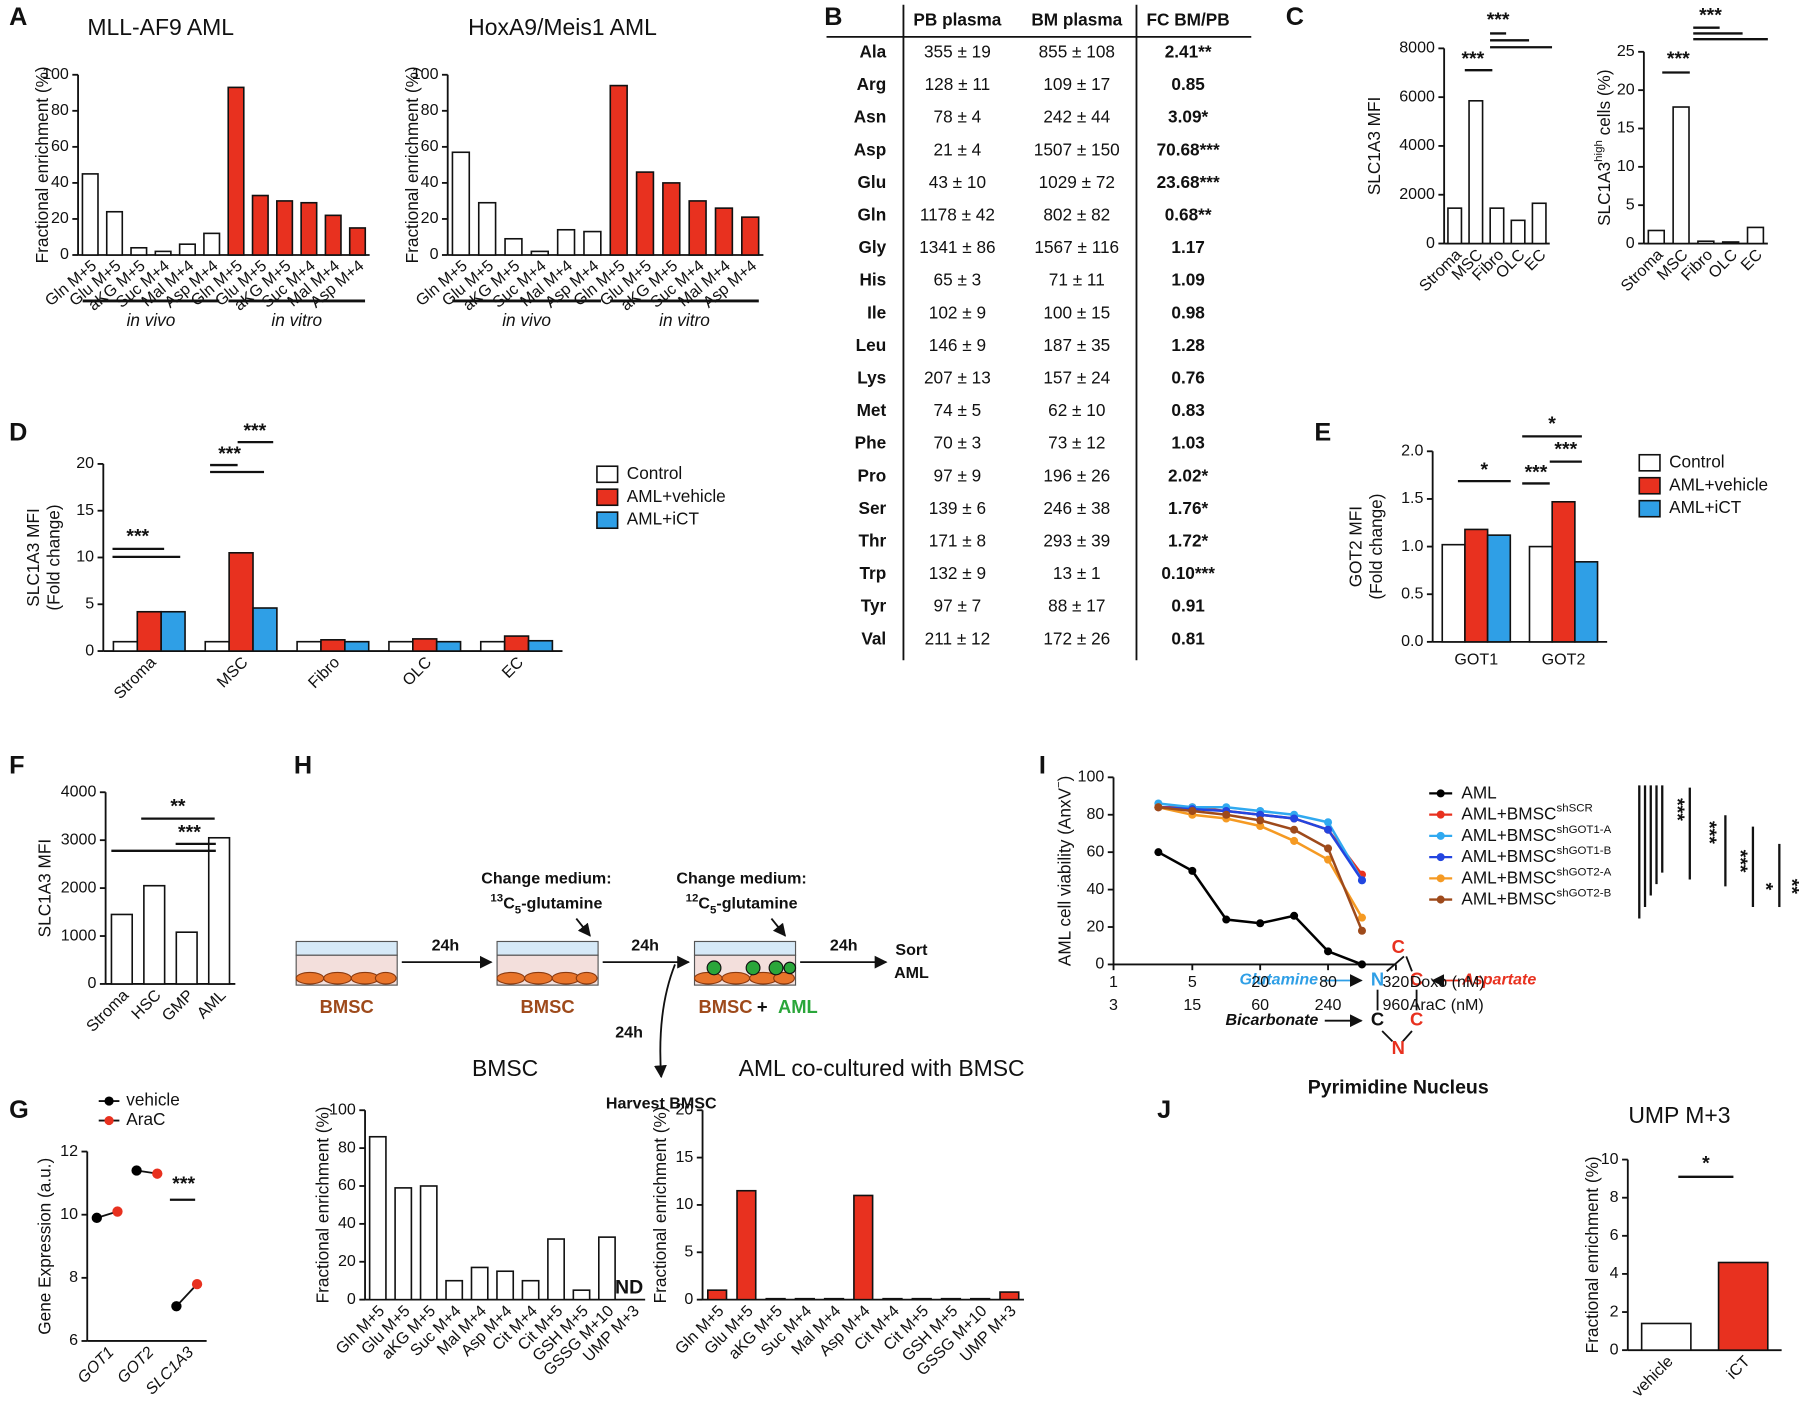  I want to click on legend-dot, so click(109, 1120).